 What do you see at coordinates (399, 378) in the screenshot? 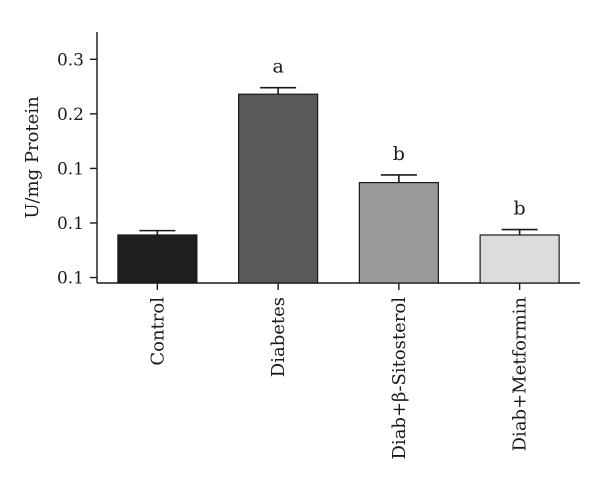
I see `category-label: Diab+β-Sitosterol` at bounding box center [399, 378].